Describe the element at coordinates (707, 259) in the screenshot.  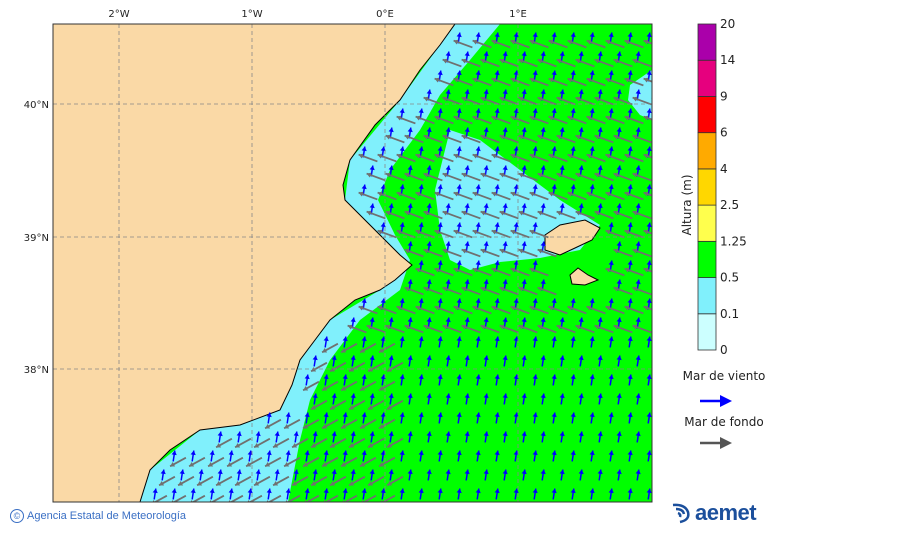
I see `colorbar-segment` at that location.